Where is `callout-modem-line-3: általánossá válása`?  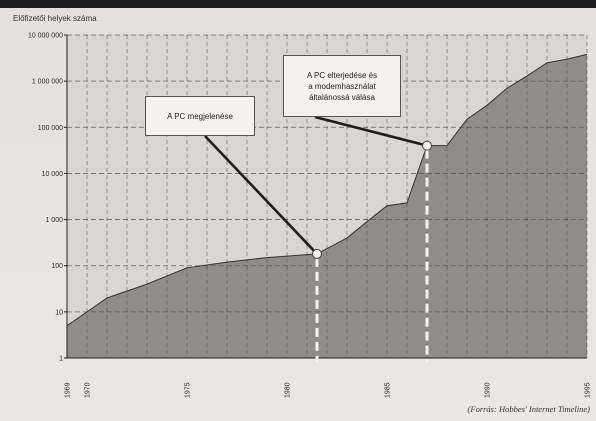 callout-modem-line-3: általánossá válása is located at coordinates (342, 97).